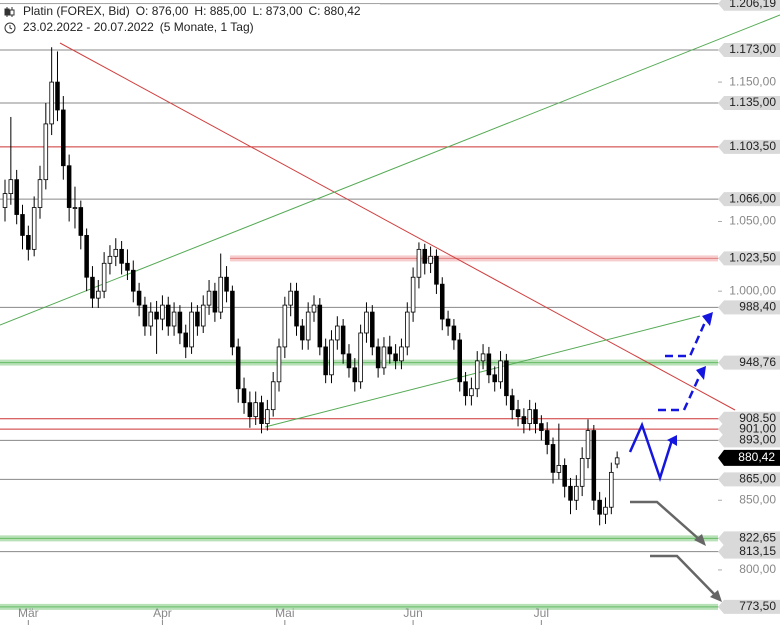 Image resolution: width=780 pixels, height=625 pixels. Describe the element at coordinates (683, 575) in the screenshot. I see `gray-arrow` at that location.